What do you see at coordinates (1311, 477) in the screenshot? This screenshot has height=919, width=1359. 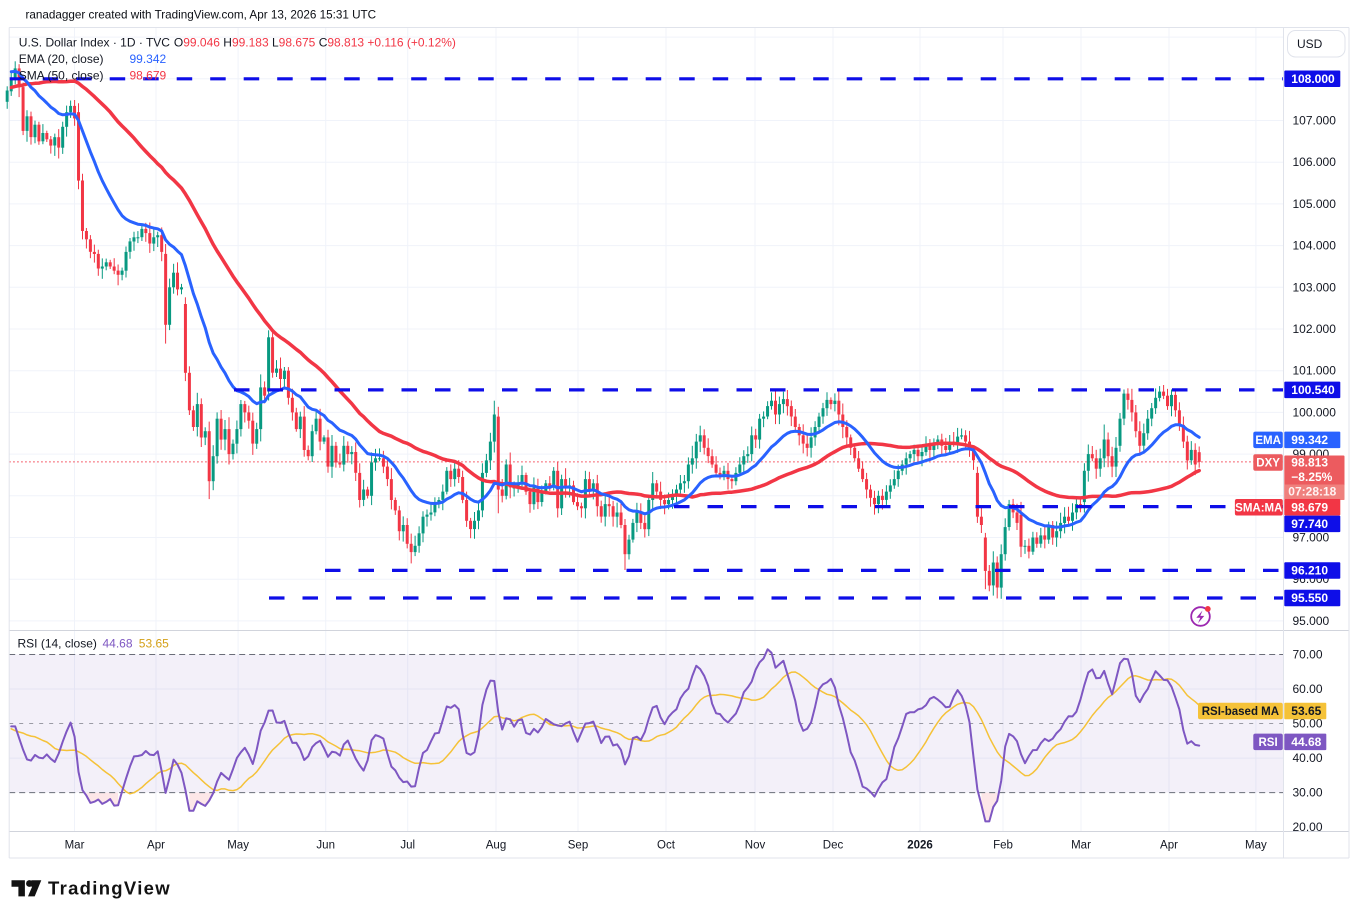 I see `svg-text: −8.25%` at bounding box center [1311, 477].